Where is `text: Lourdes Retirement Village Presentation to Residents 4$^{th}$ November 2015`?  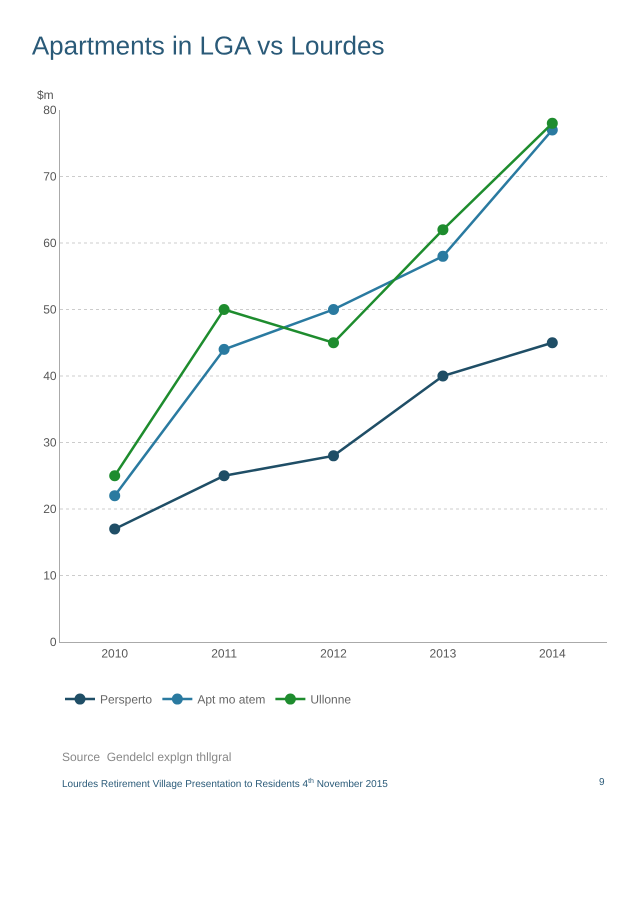
text: Lourdes Retirement Village Presentation to Residents 4$^{th}$ November 2015 is located at coordinates (225, 783).